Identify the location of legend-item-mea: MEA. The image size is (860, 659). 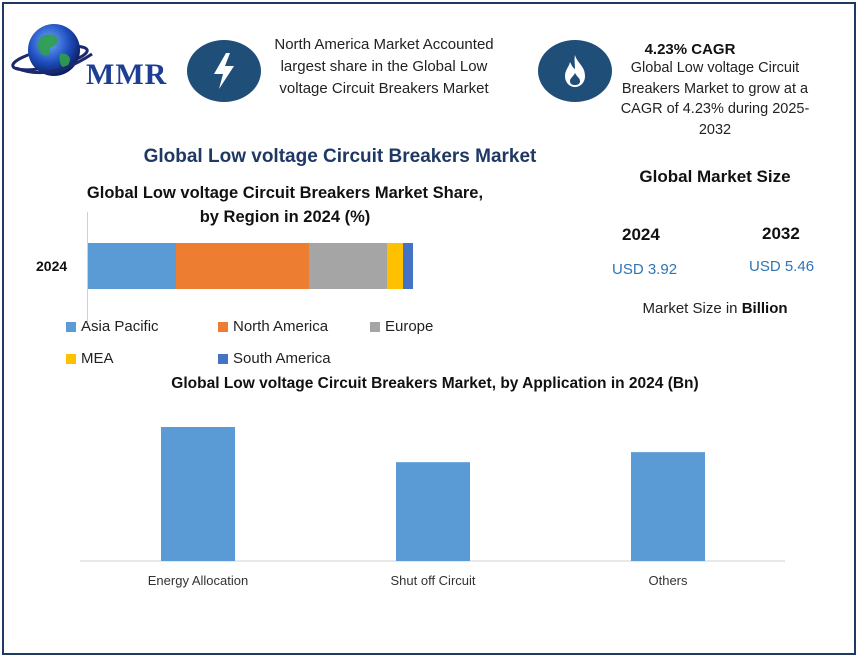
(90, 358).